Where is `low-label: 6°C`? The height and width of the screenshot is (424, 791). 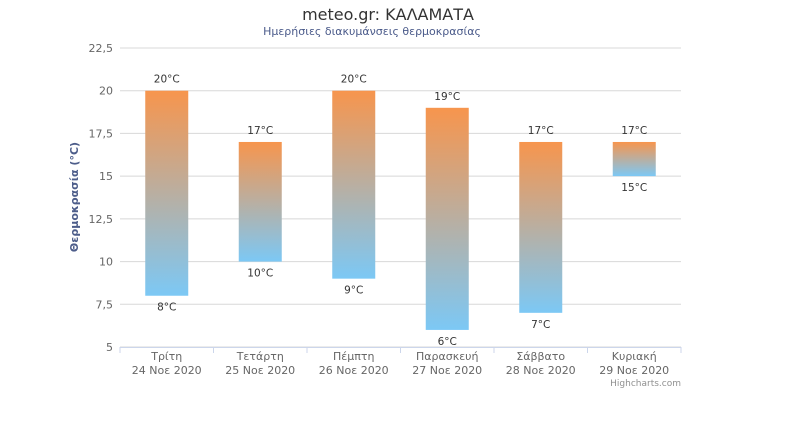
low-label: 6°C is located at coordinates (447, 342).